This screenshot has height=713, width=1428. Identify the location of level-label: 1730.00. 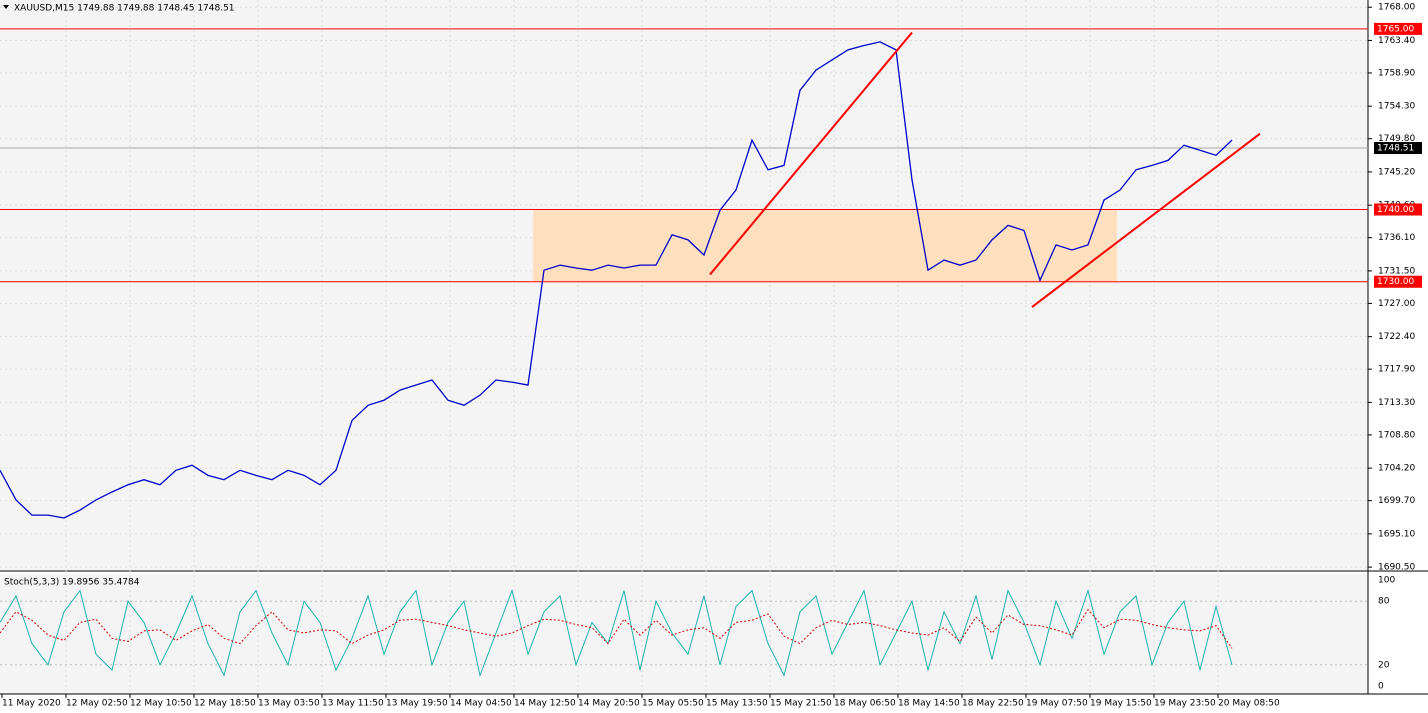
(1395, 282).